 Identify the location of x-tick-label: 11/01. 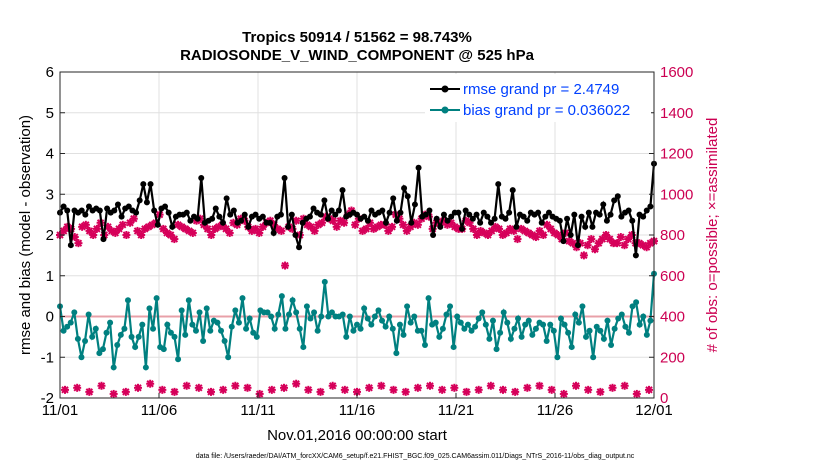
(60, 410).